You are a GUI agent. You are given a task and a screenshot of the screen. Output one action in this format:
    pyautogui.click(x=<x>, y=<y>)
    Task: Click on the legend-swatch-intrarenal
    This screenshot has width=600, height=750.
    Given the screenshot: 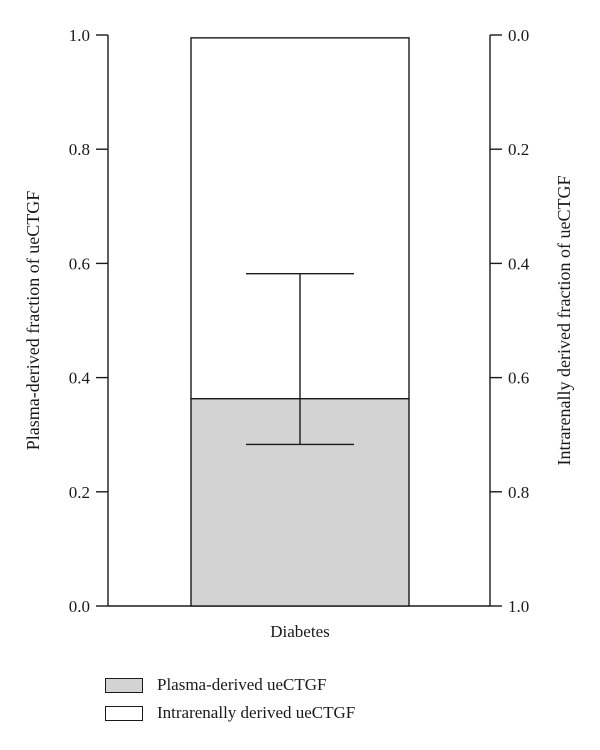 What is the action you would take?
    pyautogui.click(x=124, y=713)
    